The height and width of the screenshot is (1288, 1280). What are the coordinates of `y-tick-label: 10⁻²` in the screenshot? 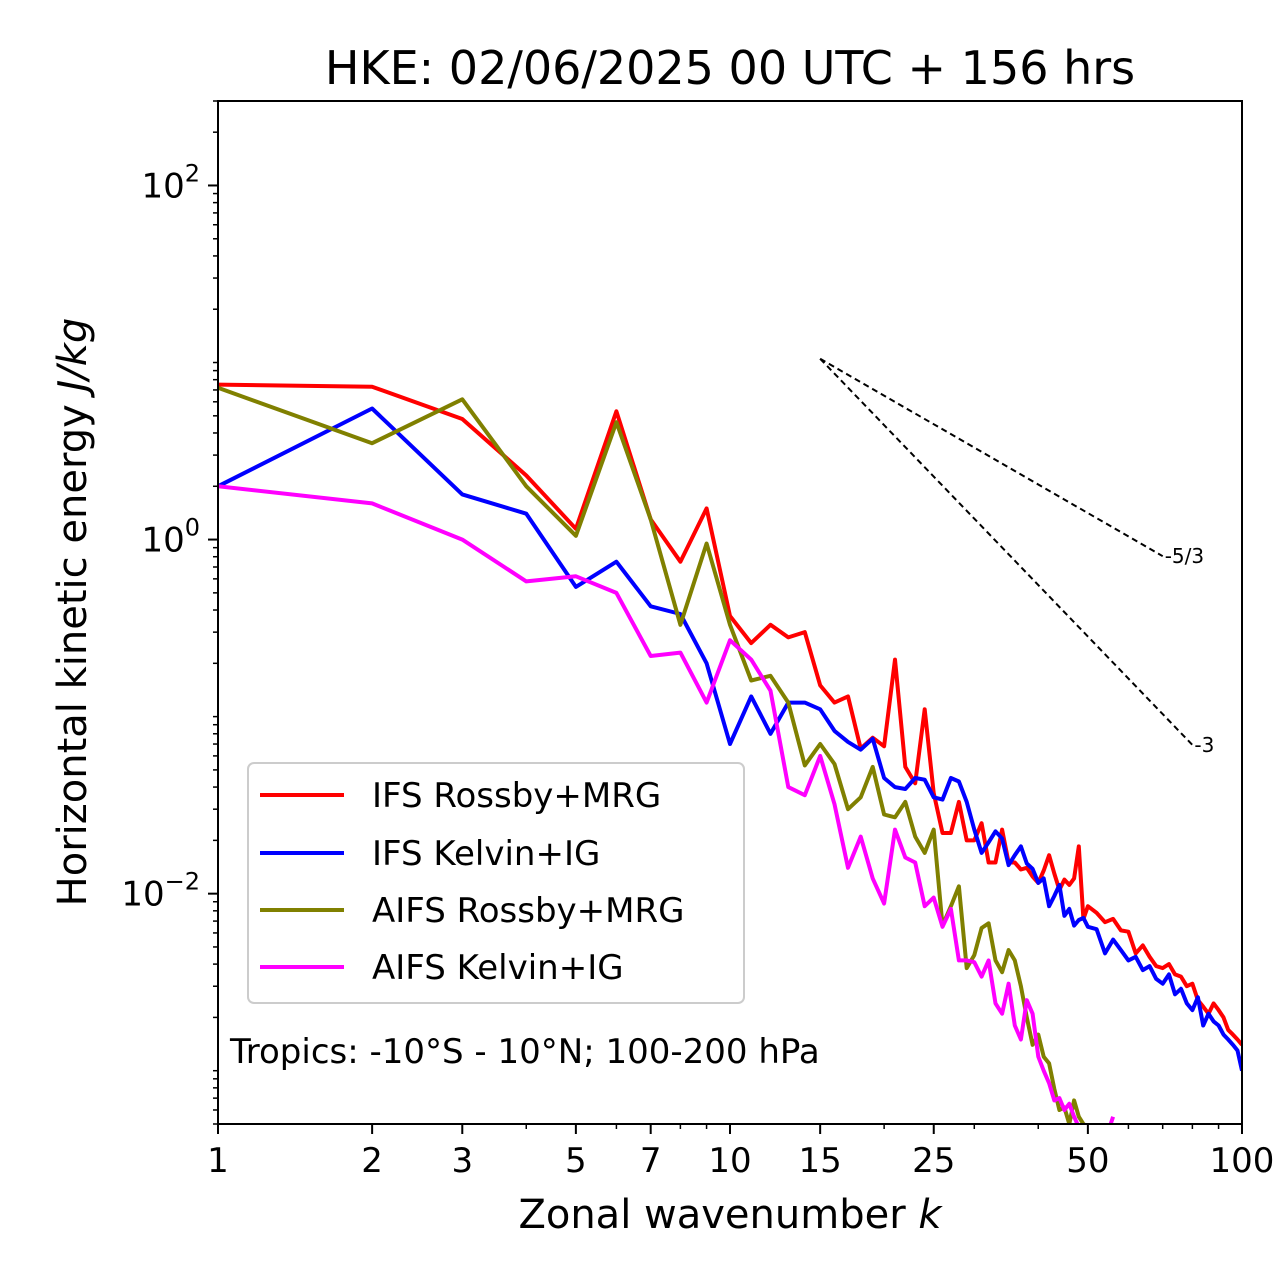 It's located at (160, 891).